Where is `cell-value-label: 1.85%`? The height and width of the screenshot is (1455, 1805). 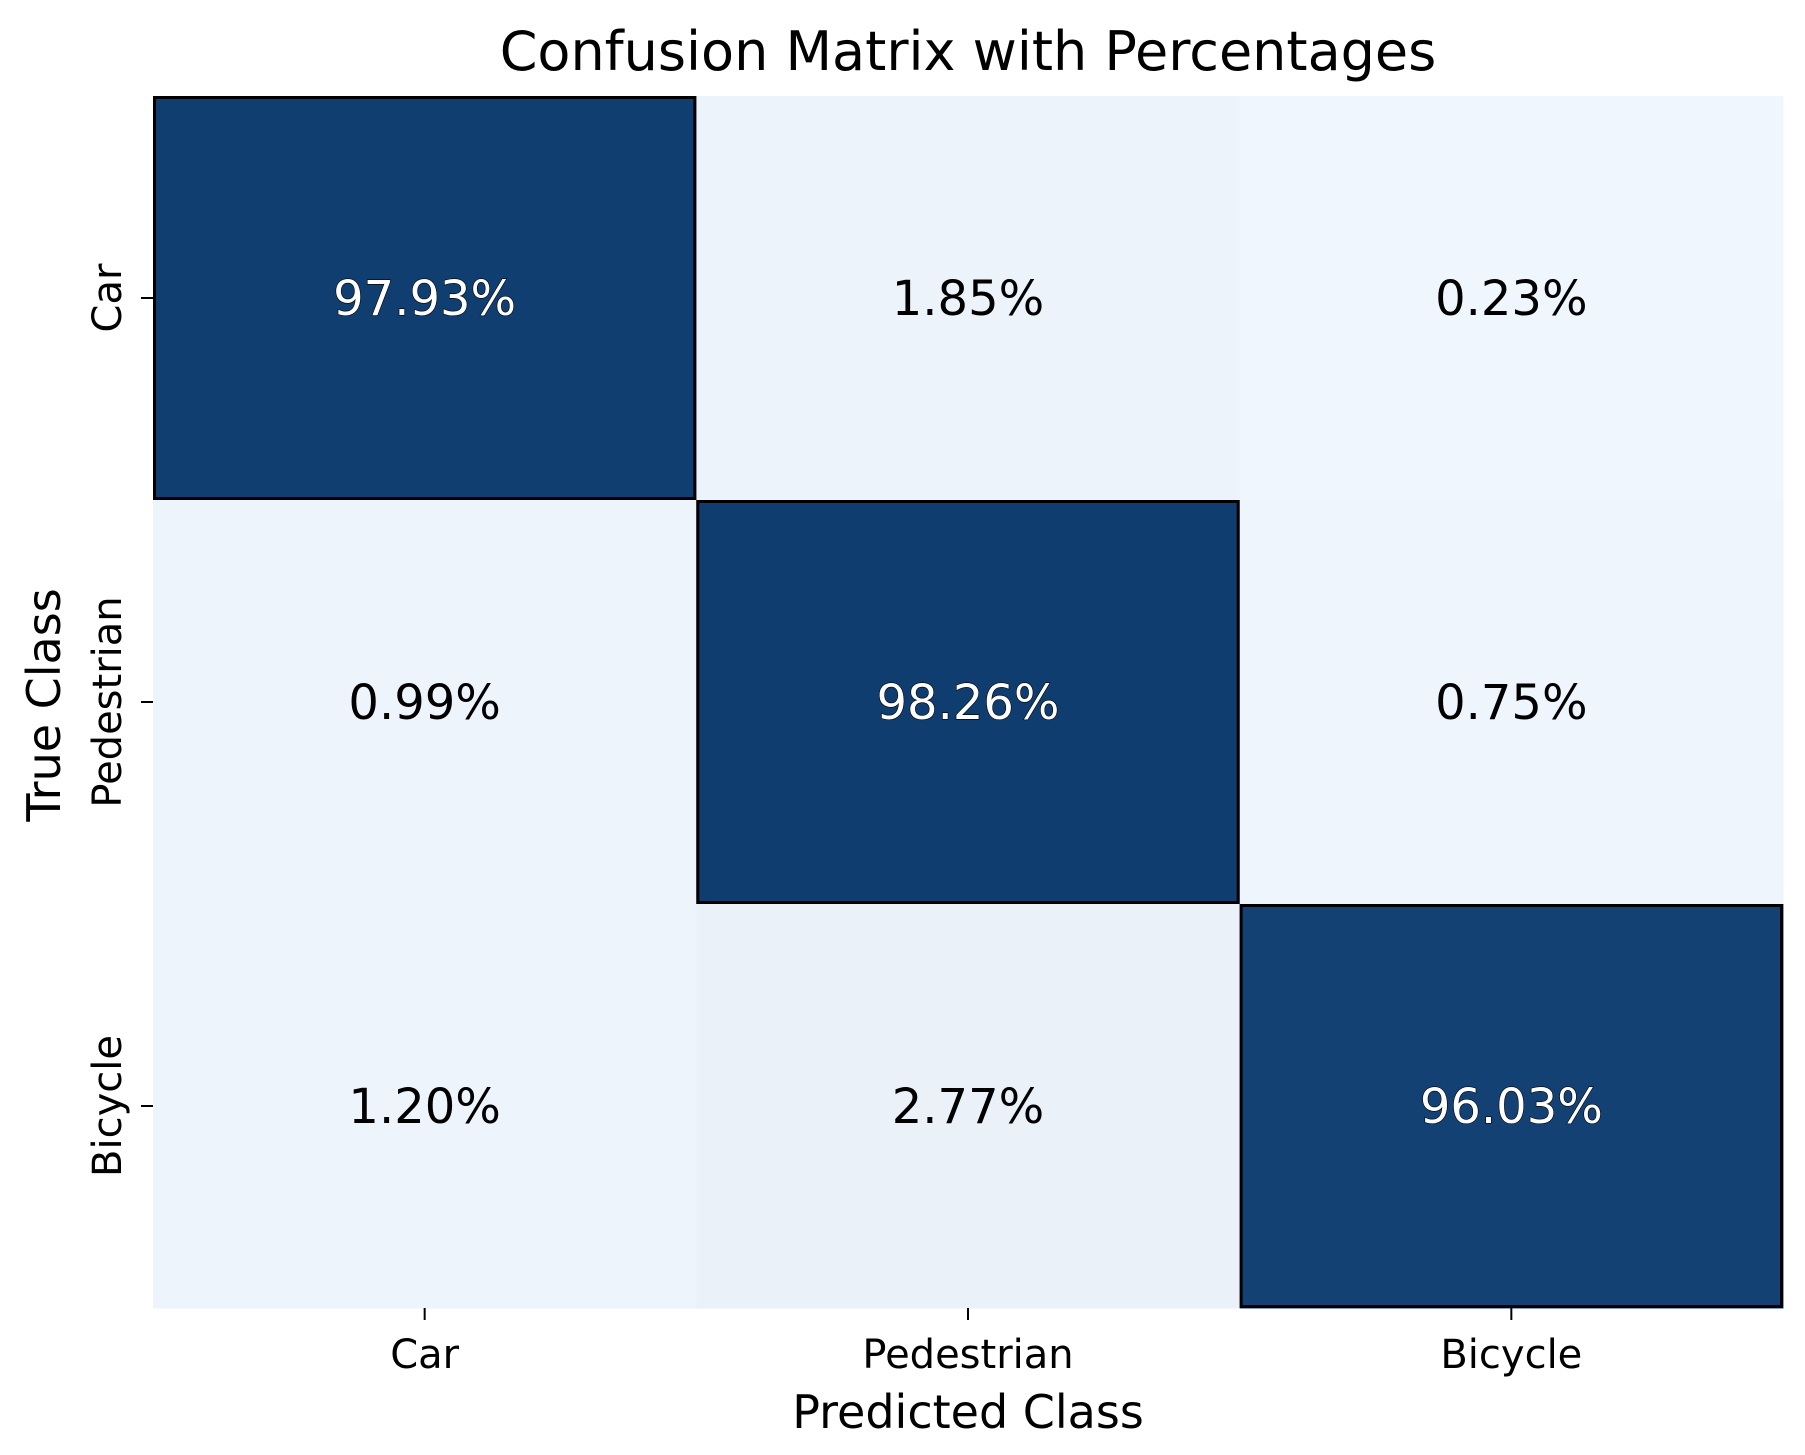 cell-value-label: 1.85% is located at coordinates (968, 299).